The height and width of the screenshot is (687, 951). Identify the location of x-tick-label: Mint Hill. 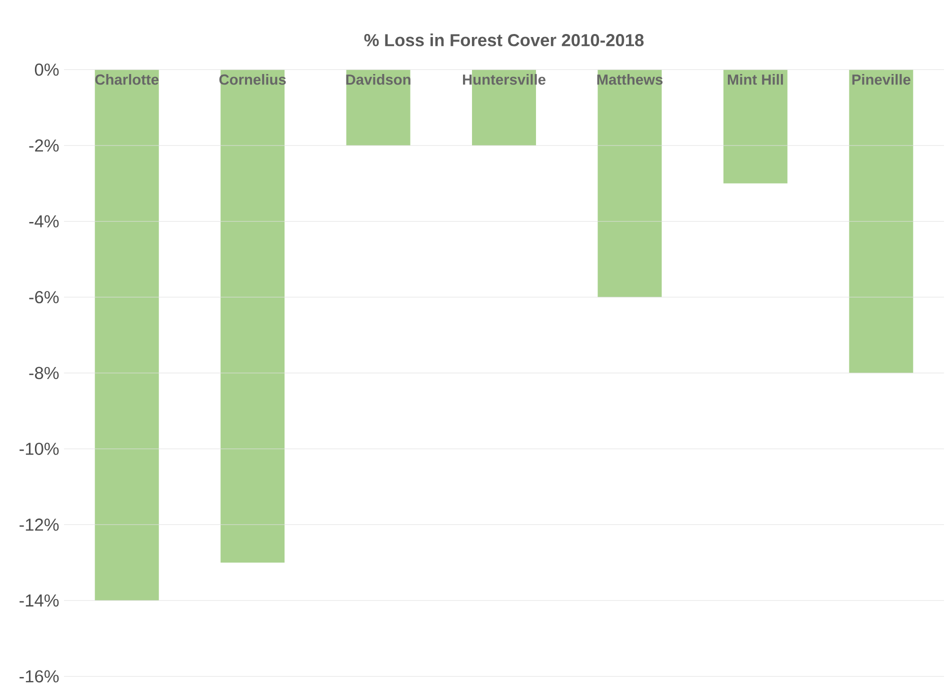
(755, 79).